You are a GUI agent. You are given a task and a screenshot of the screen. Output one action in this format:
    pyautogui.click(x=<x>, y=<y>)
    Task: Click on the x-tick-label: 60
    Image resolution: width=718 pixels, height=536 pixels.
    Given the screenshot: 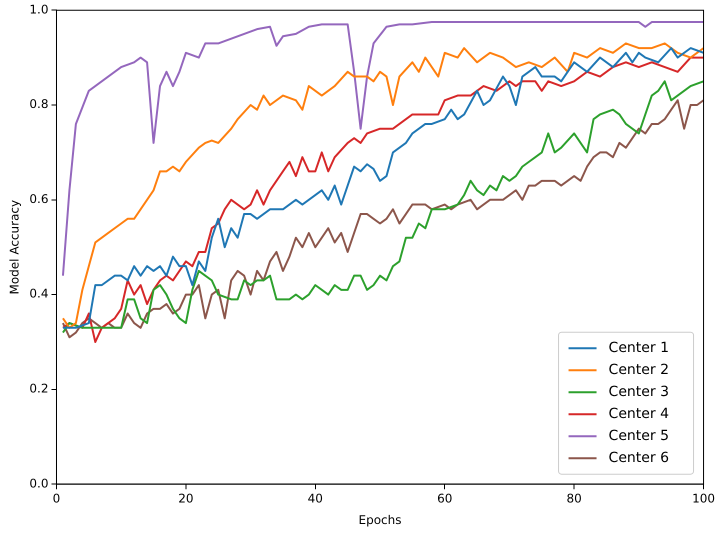 What is the action you would take?
    pyautogui.click(x=444, y=499)
    